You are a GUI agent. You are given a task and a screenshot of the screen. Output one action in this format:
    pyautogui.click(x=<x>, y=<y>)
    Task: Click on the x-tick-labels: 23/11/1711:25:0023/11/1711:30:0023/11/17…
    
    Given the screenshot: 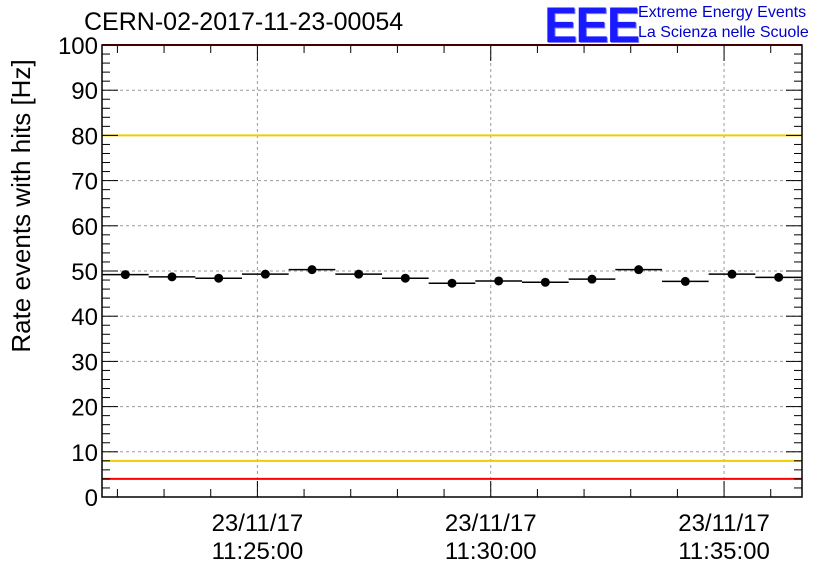 What is the action you would take?
    pyautogui.click(x=491, y=537)
    